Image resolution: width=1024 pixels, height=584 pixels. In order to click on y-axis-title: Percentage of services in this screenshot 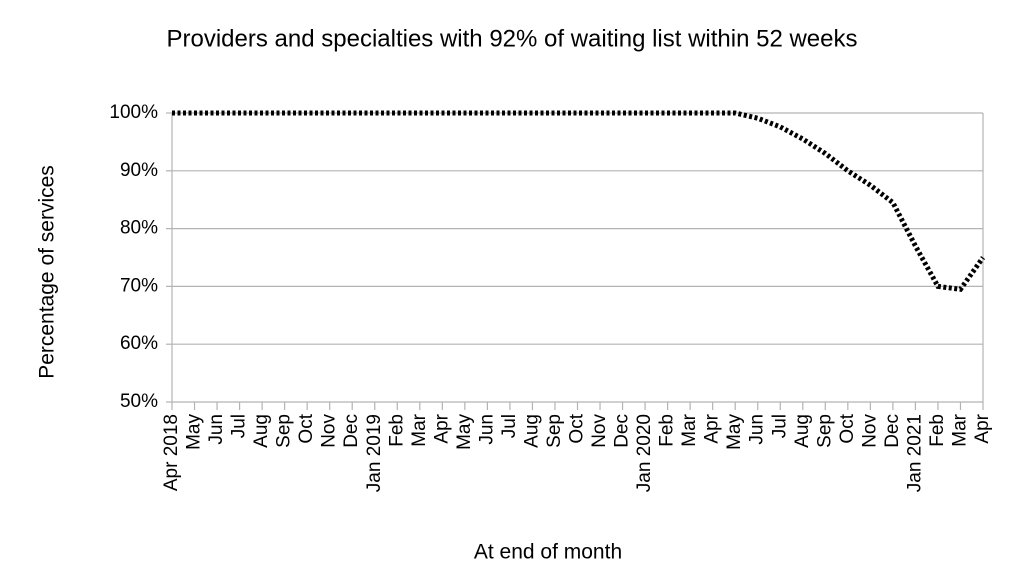, I will do `click(47, 272)`.